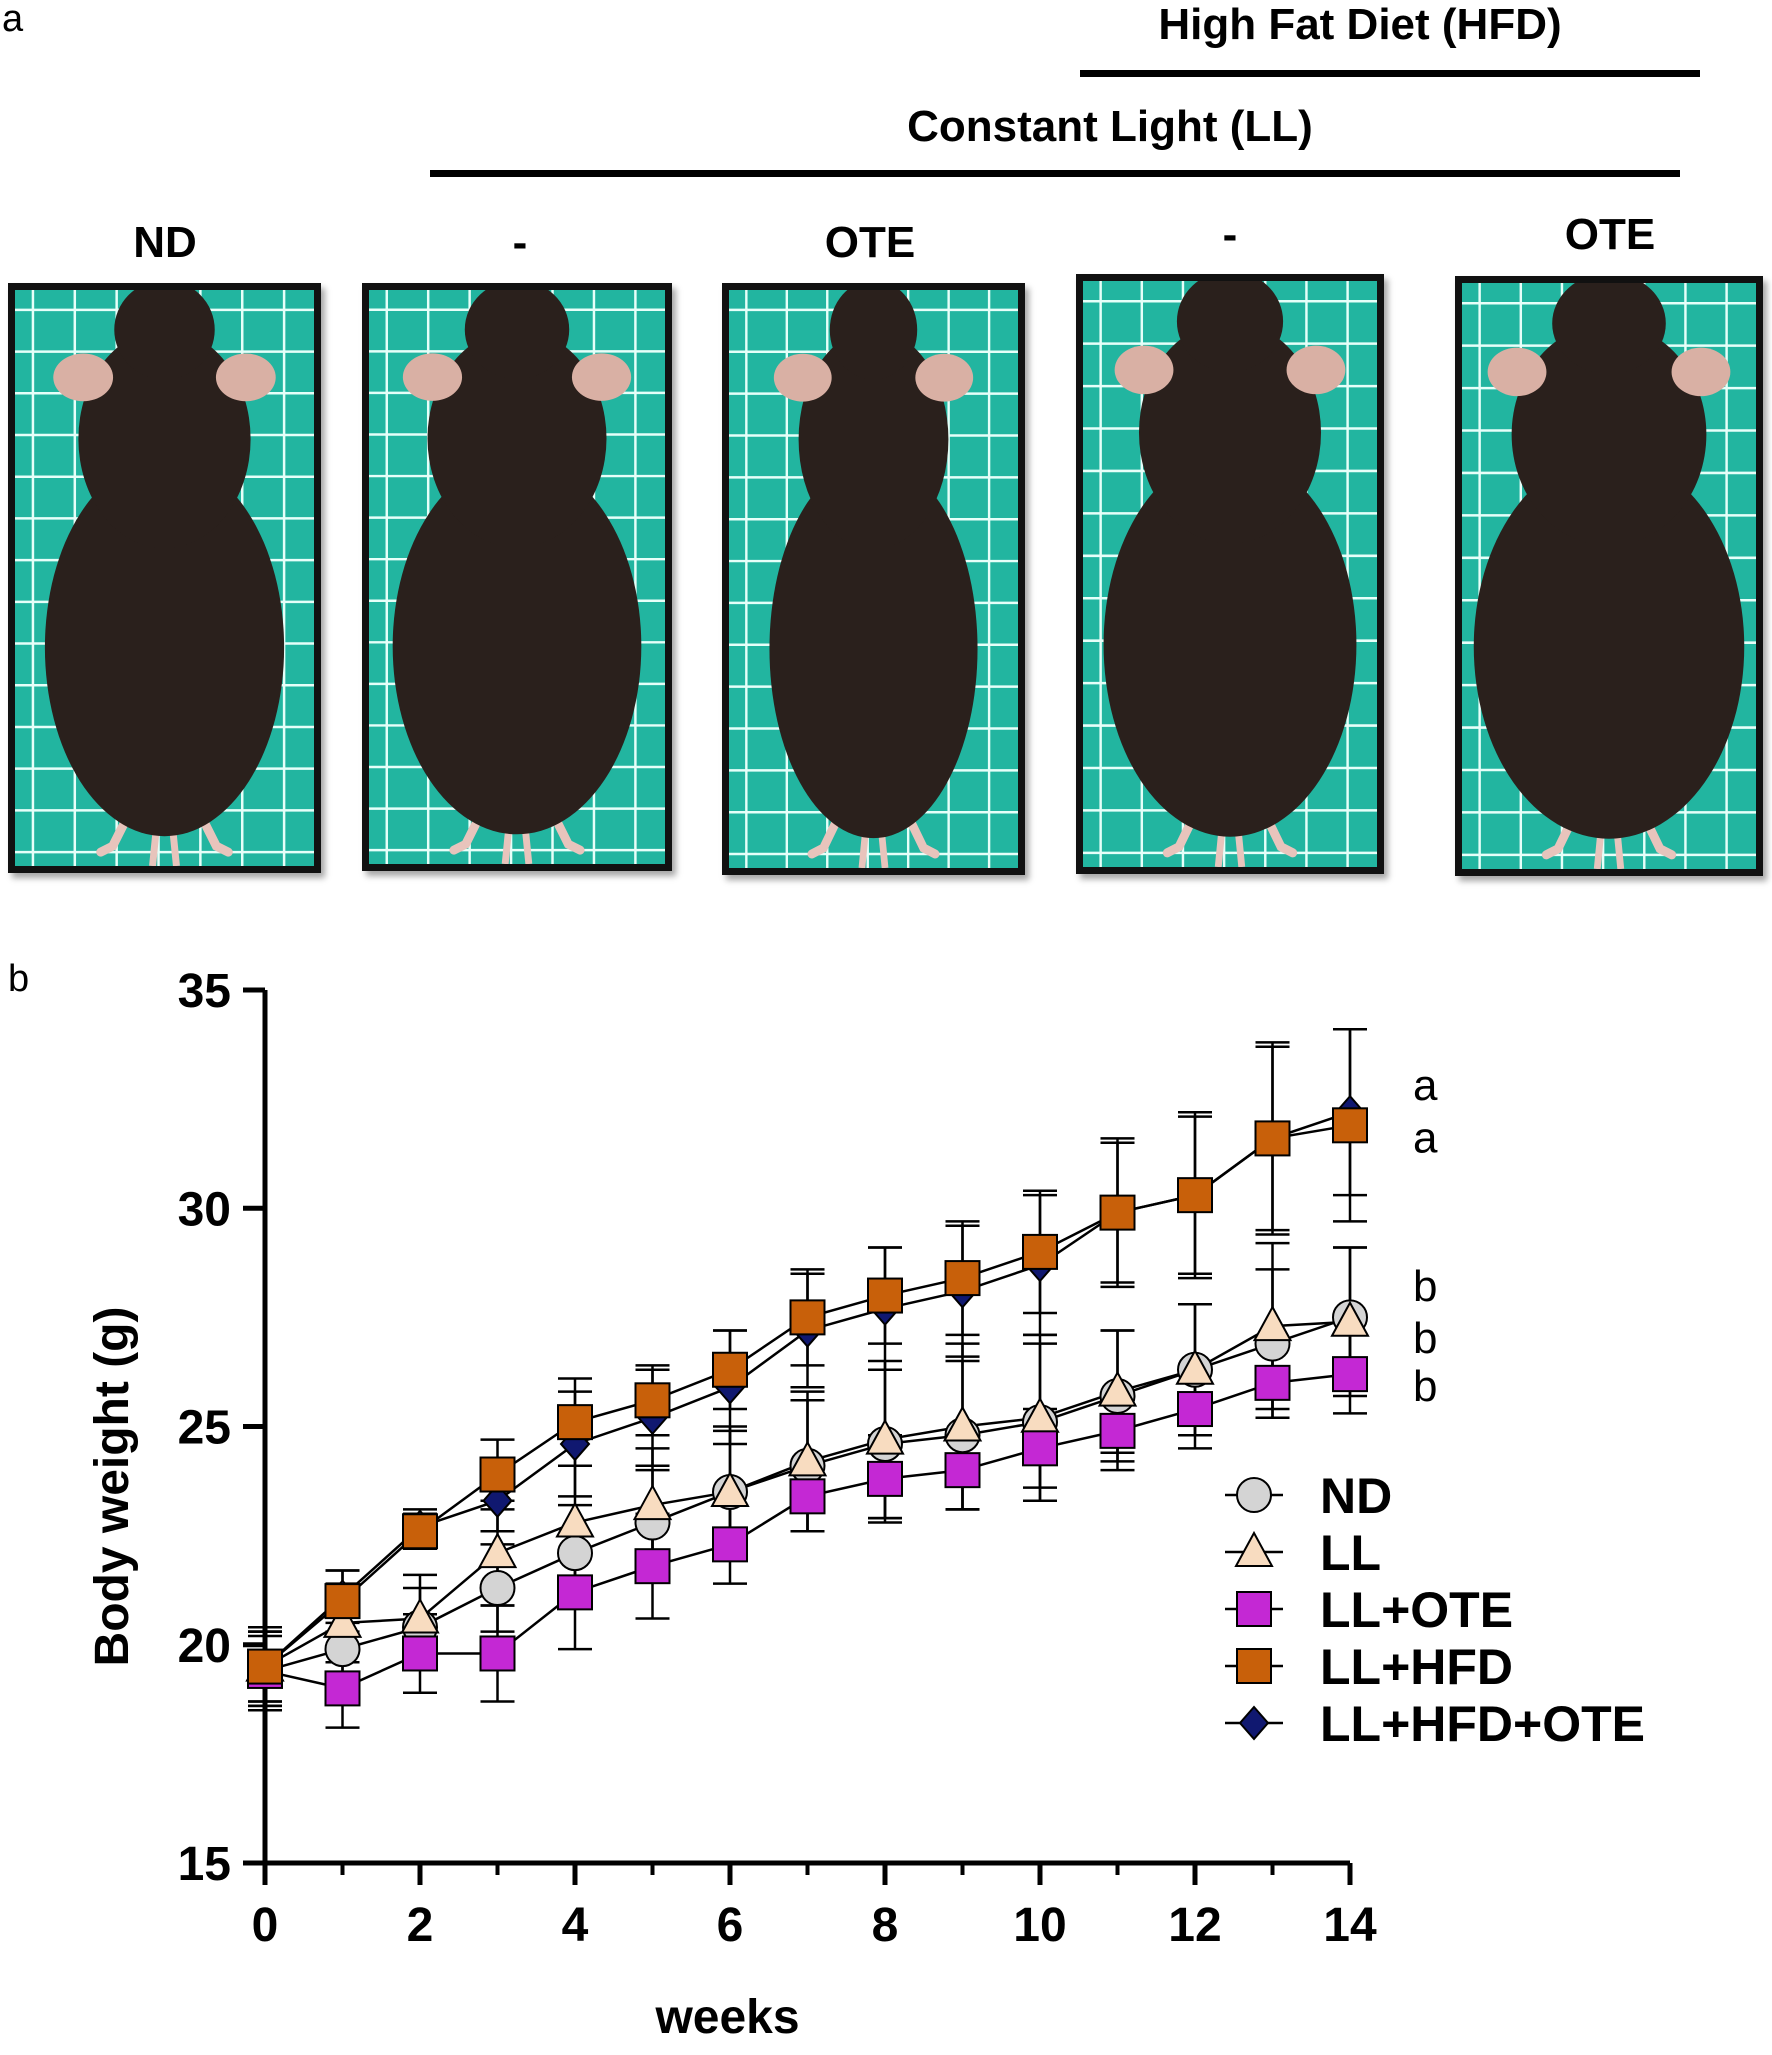 The height and width of the screenshot is (2055, 1772). What do you see at coordinates (1194, 1925) in the screenshot?
I see `x-tick-label: 12` at bounding box center [1194, 1925].